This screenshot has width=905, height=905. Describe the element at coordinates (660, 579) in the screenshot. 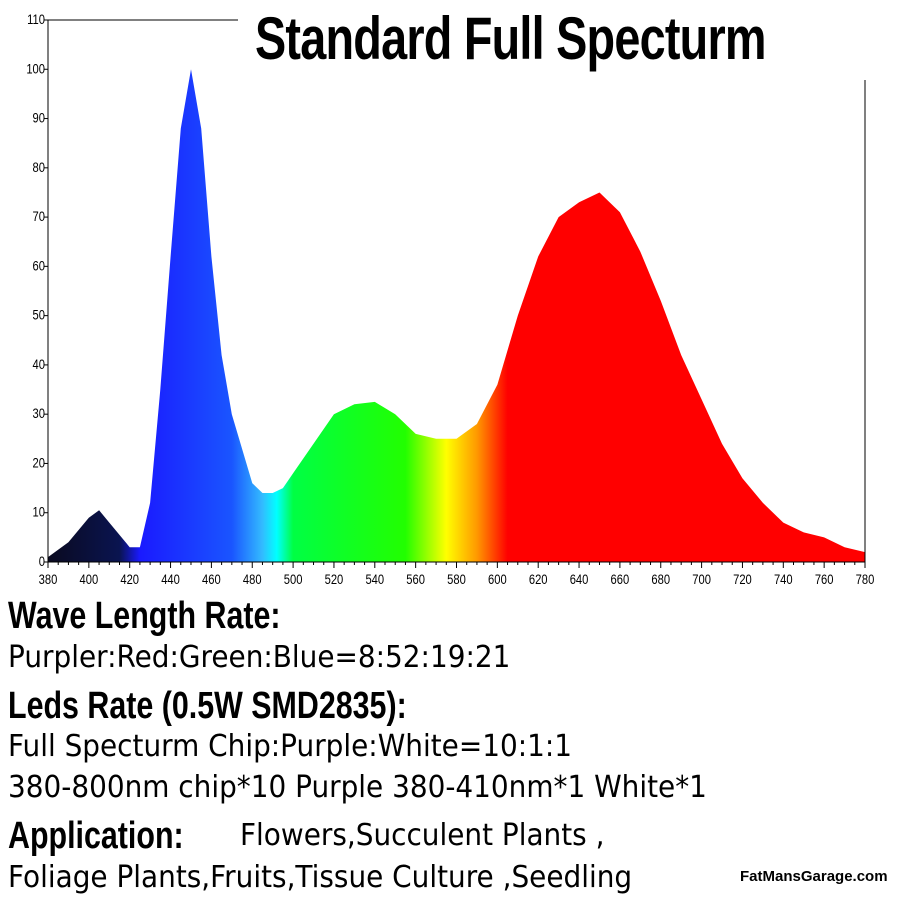

I see `x-tick-label: 680` at that location.